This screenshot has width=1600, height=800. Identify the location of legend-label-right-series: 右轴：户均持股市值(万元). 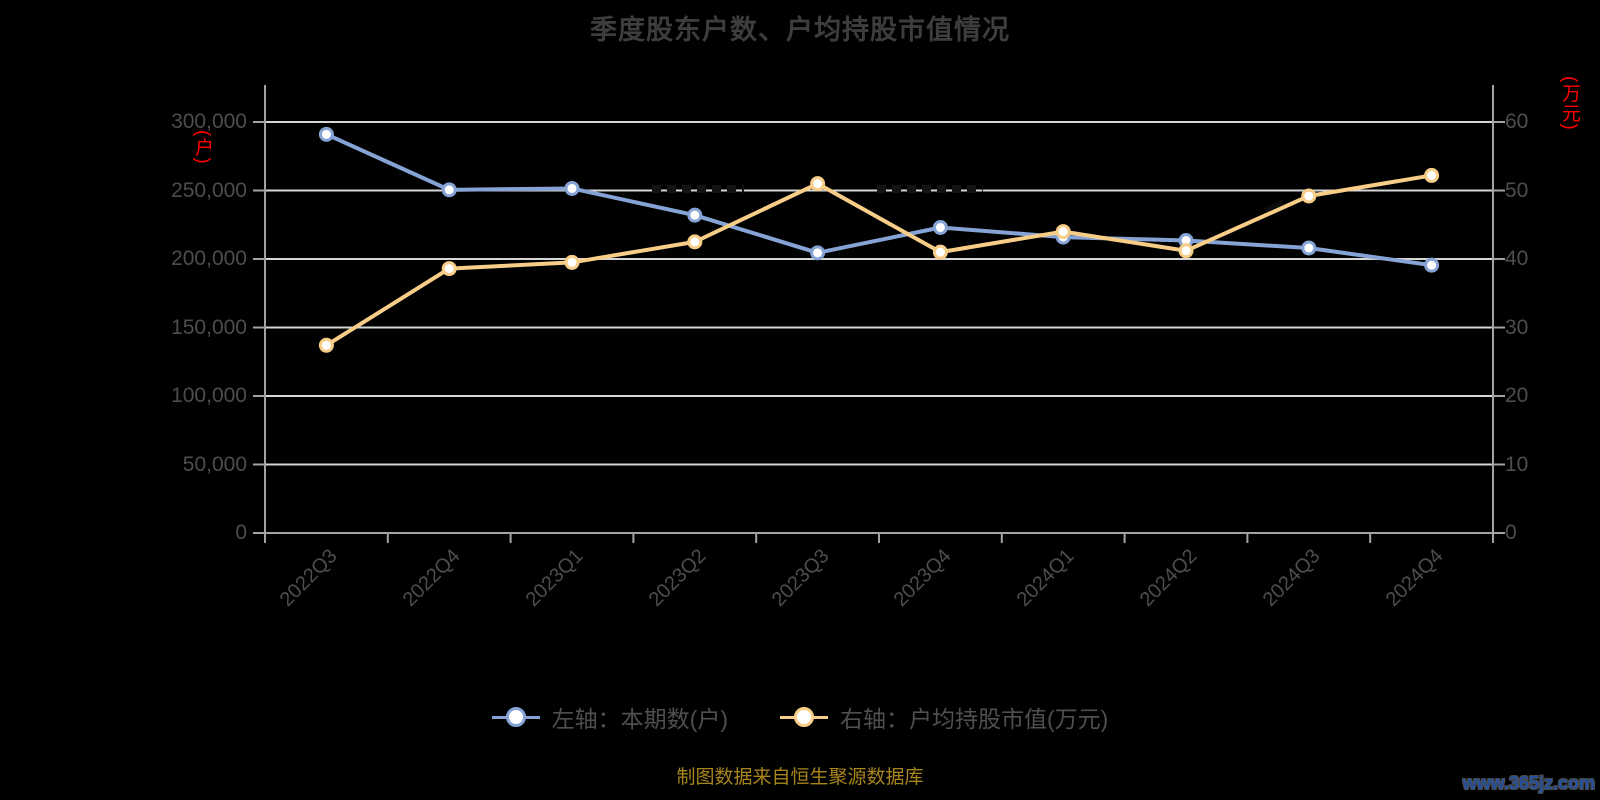
(974, 719).